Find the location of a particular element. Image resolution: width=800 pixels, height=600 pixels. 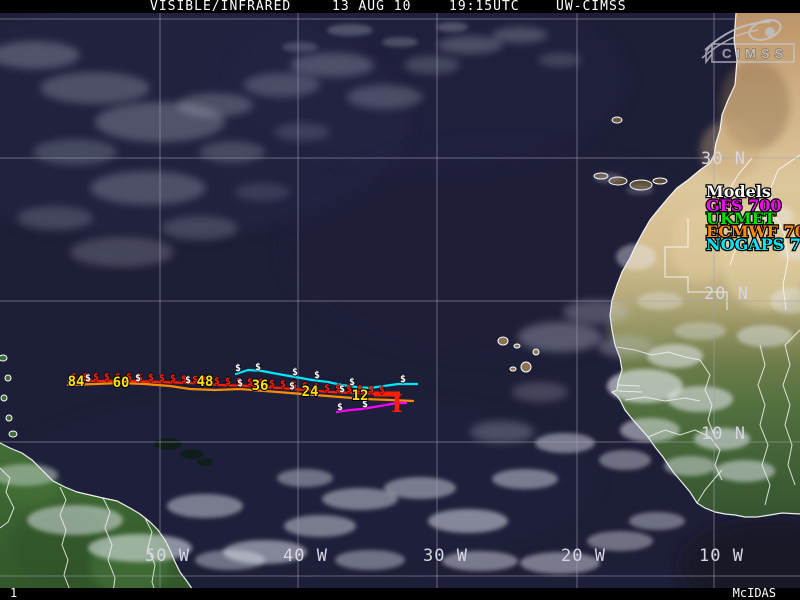

product-name: VISIBLE/INFRARED is located at coordinates (221, 7).